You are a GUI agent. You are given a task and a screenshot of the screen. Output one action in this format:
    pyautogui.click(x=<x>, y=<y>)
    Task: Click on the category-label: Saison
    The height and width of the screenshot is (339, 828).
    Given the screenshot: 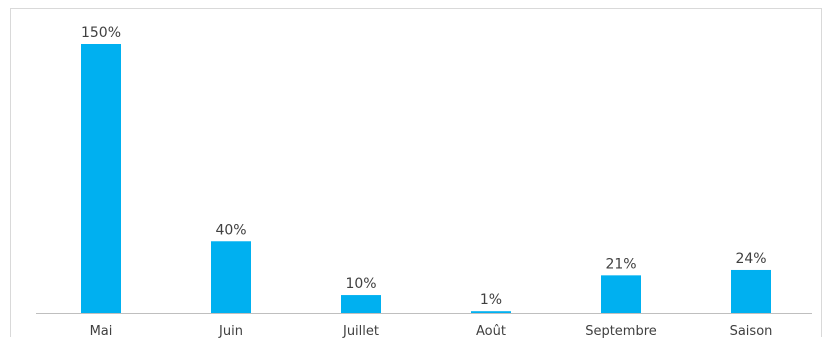 What is the action you would take?
    pyautogui.click(x=751, y=331)
    